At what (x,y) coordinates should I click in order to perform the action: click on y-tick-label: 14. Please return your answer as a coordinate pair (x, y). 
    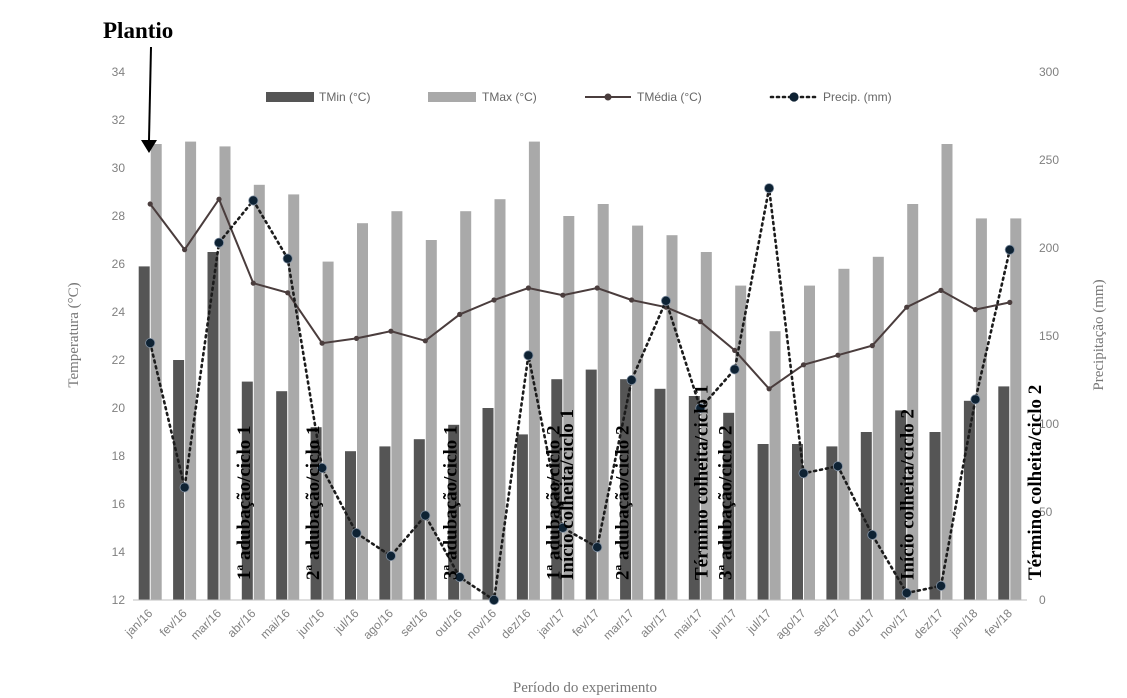
    Looking at the image, I should click on (119, 552).